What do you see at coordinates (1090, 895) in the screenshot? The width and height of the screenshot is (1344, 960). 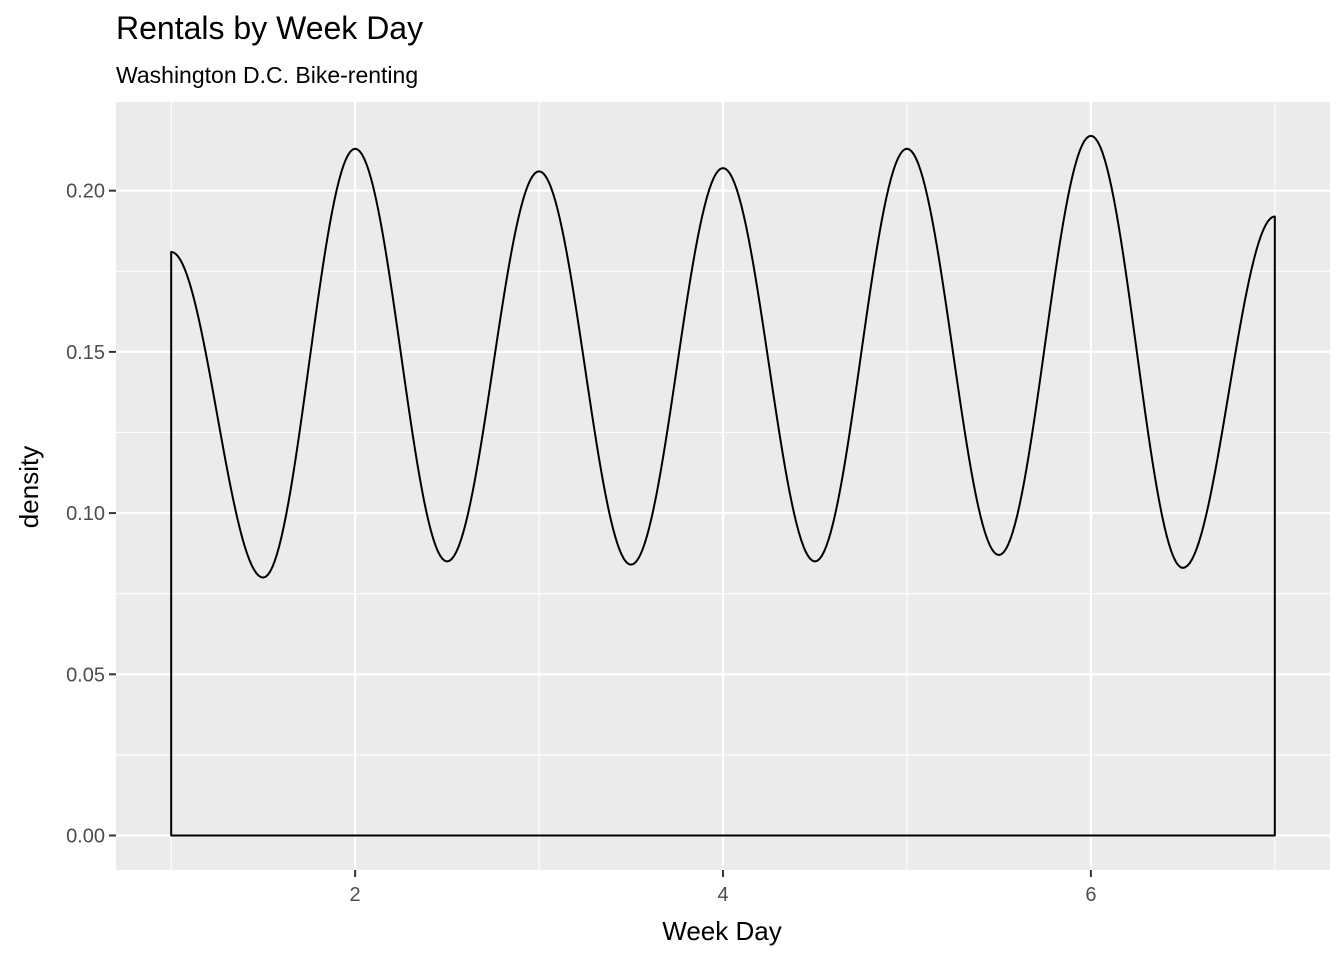 I see `x-tick-label: 6` at bounding box center [1090, 895].